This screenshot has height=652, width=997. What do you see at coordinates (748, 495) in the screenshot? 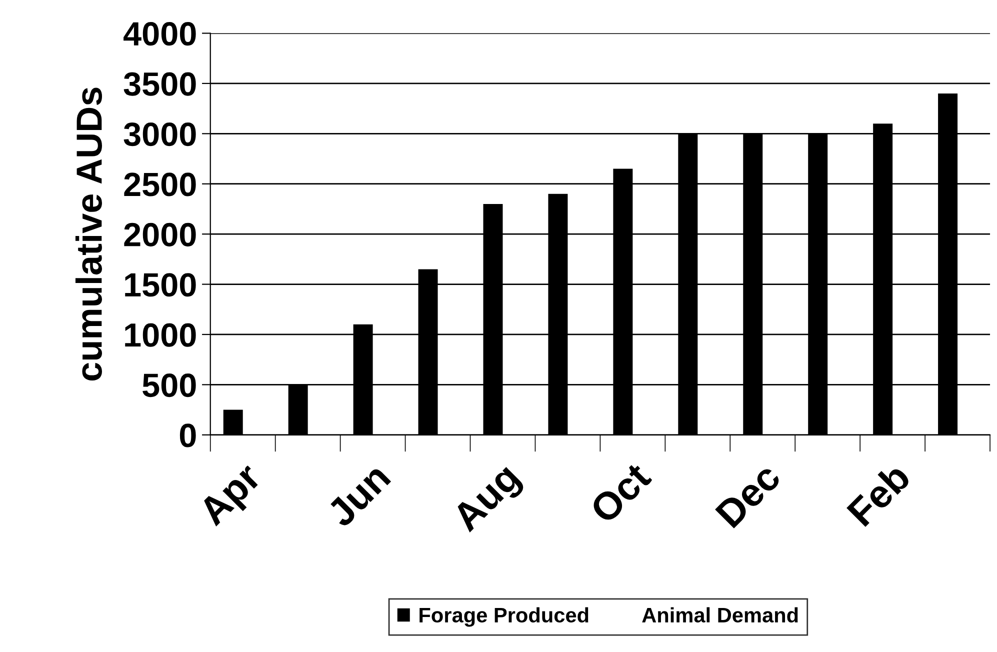
I see `x-tick-label: Dec` at bounding box center [748, 495].